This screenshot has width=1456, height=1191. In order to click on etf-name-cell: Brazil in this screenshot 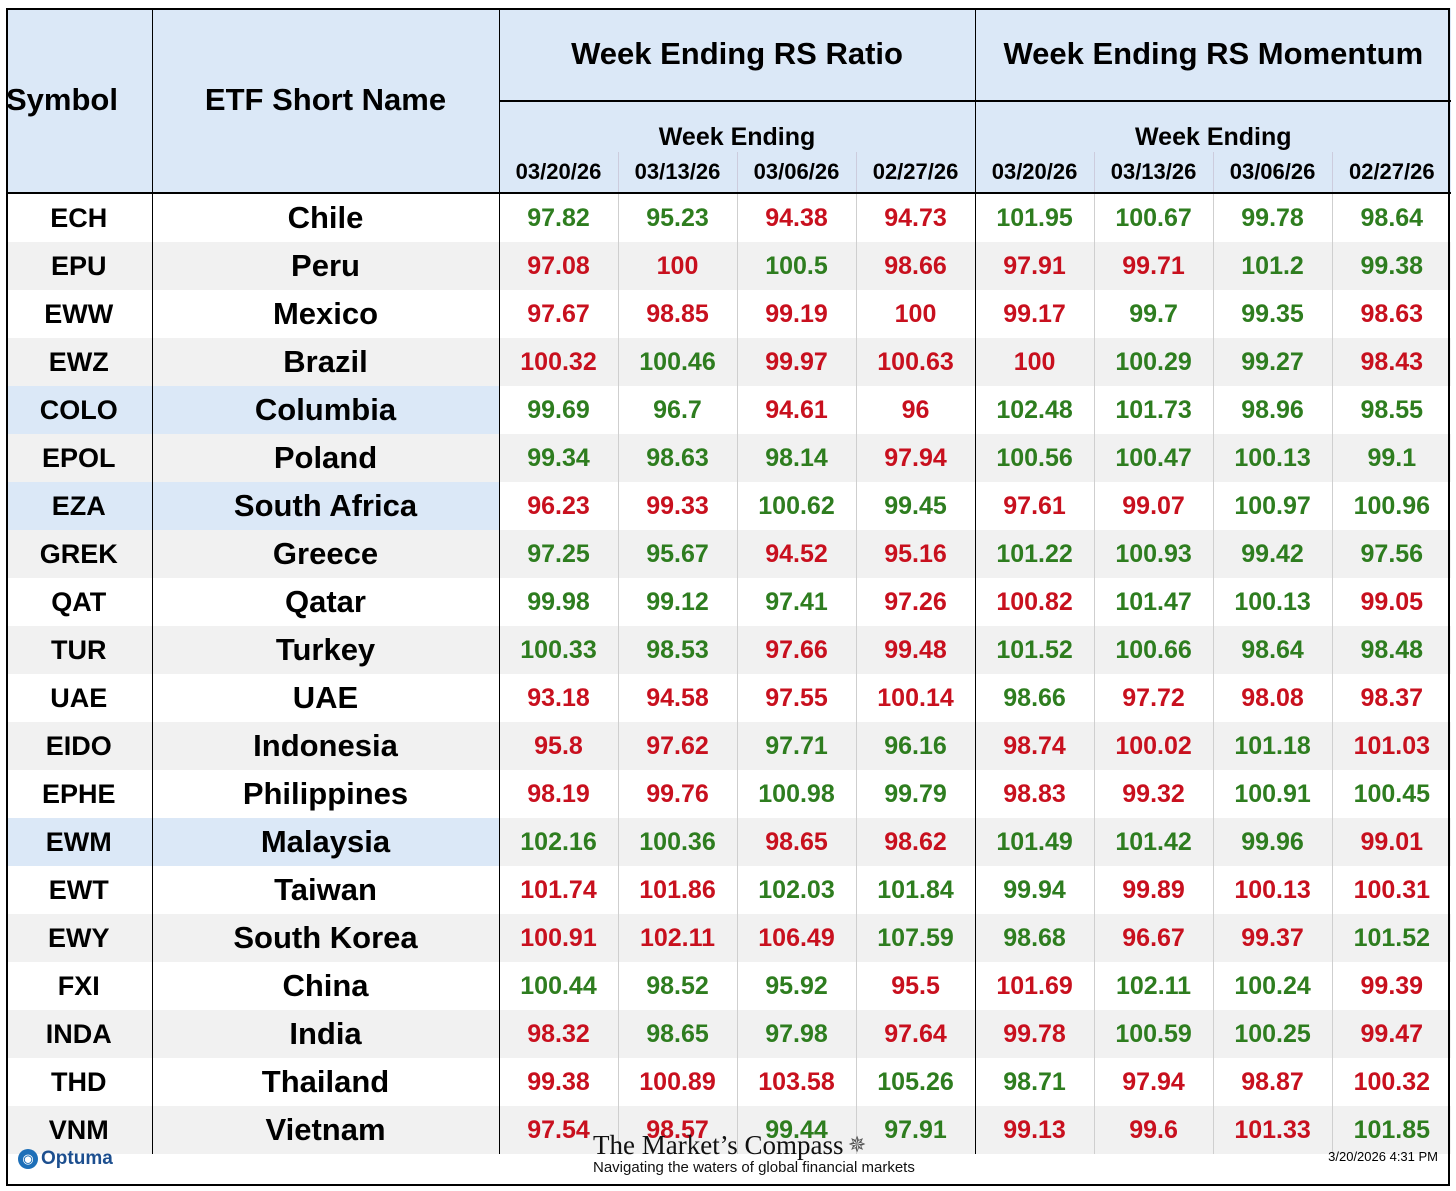, I will do `click(325, 362)`.